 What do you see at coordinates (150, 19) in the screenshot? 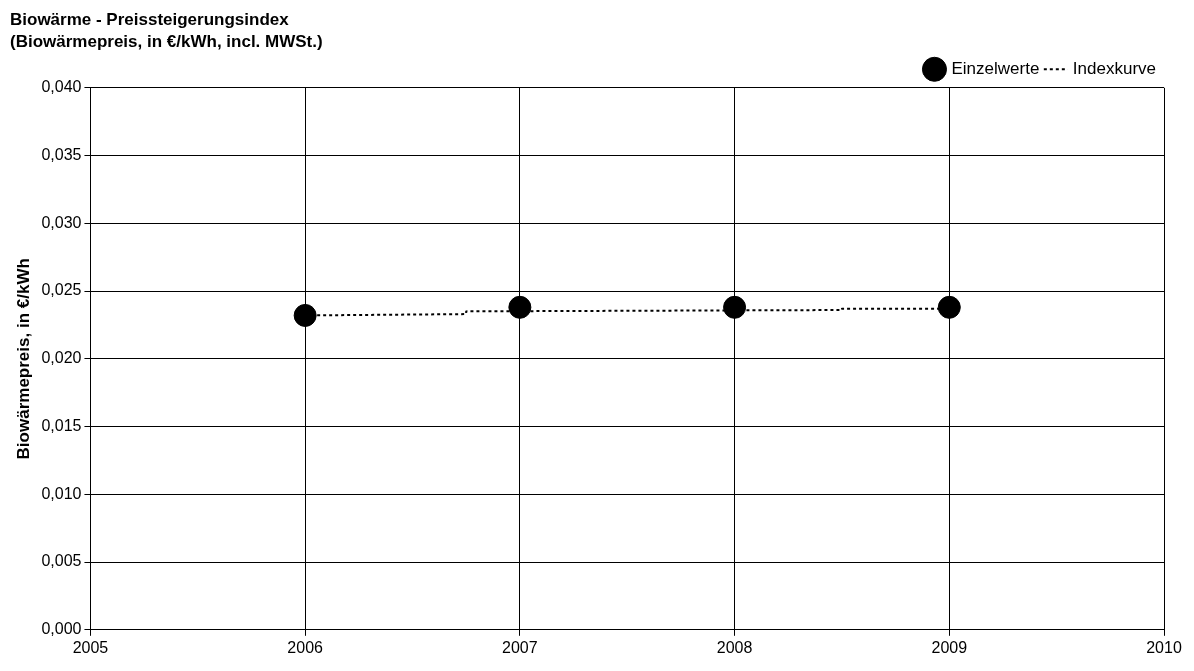
I see `chart-title: Biowärme - Preissteigerungsindex` at bounding box center [150, 19].